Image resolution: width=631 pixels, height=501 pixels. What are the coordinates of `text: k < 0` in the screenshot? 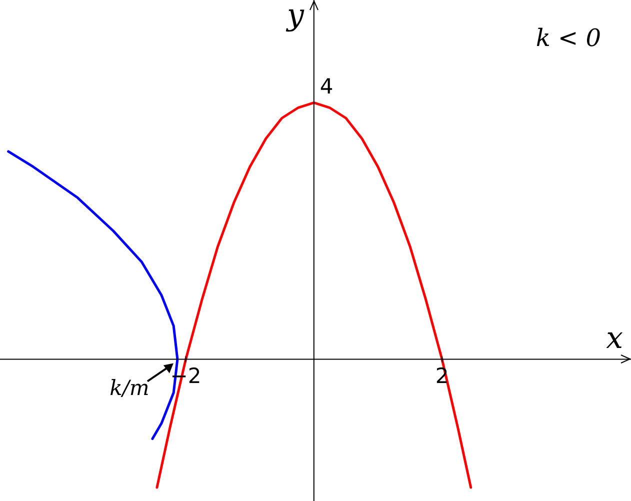 It's located at (568, 38).